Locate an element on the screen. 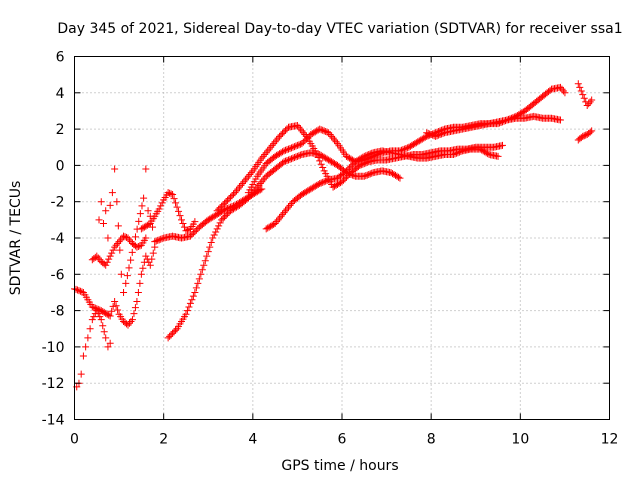 The width and height of the screenshot is (640, 480). series-track-e is located at coordinates (208, 215).